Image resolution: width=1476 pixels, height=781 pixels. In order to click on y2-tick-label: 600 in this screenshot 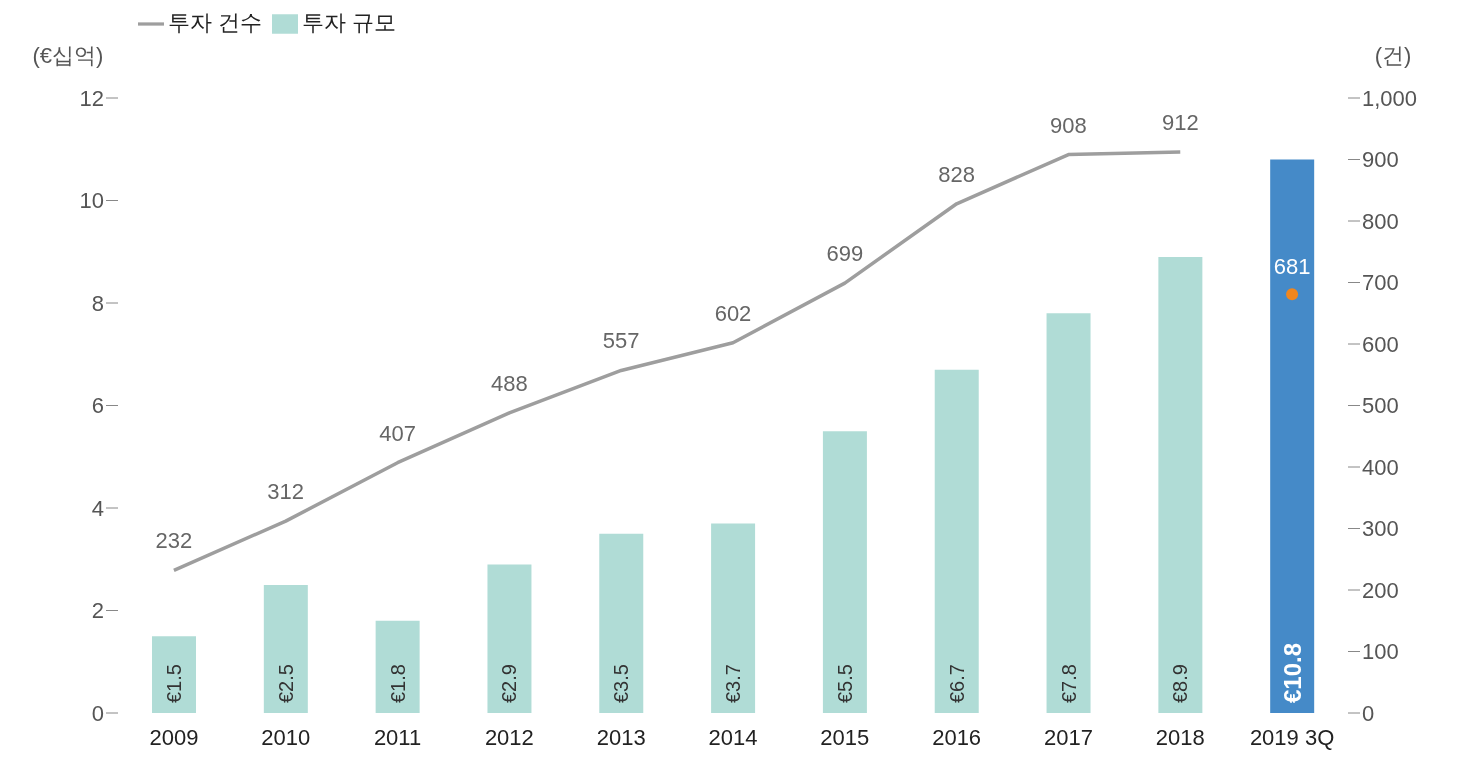, I will do `click(1380, 344)`.